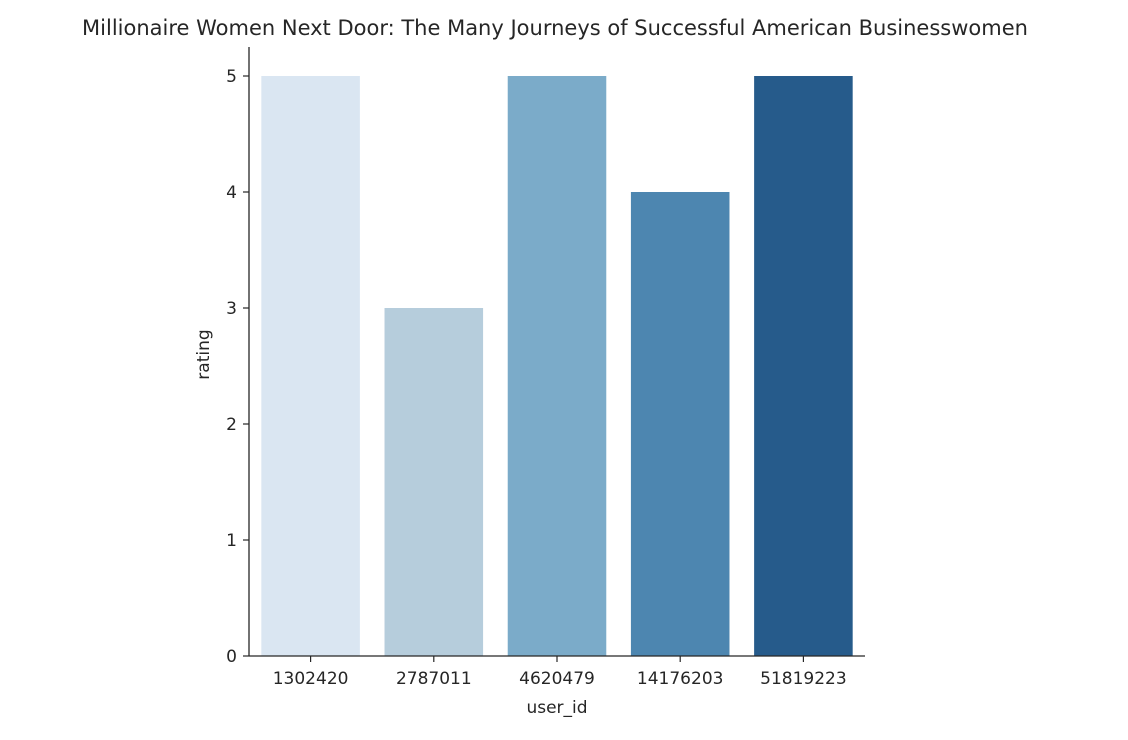 The width and height of the screenshot is (1128, 740). Describe the element at coordinates (237, 367) in the screenshot. I see `y-ticks-group: 0 1 2 3 4 5` at that location.